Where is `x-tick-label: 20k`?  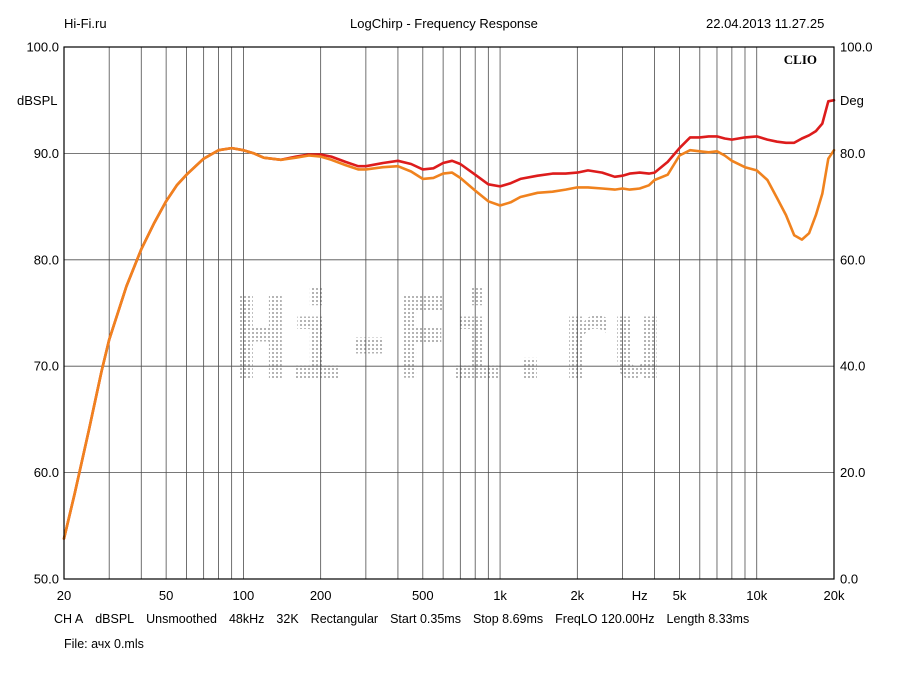
x-tick-label: 20k is located at coordinates (834, 595).